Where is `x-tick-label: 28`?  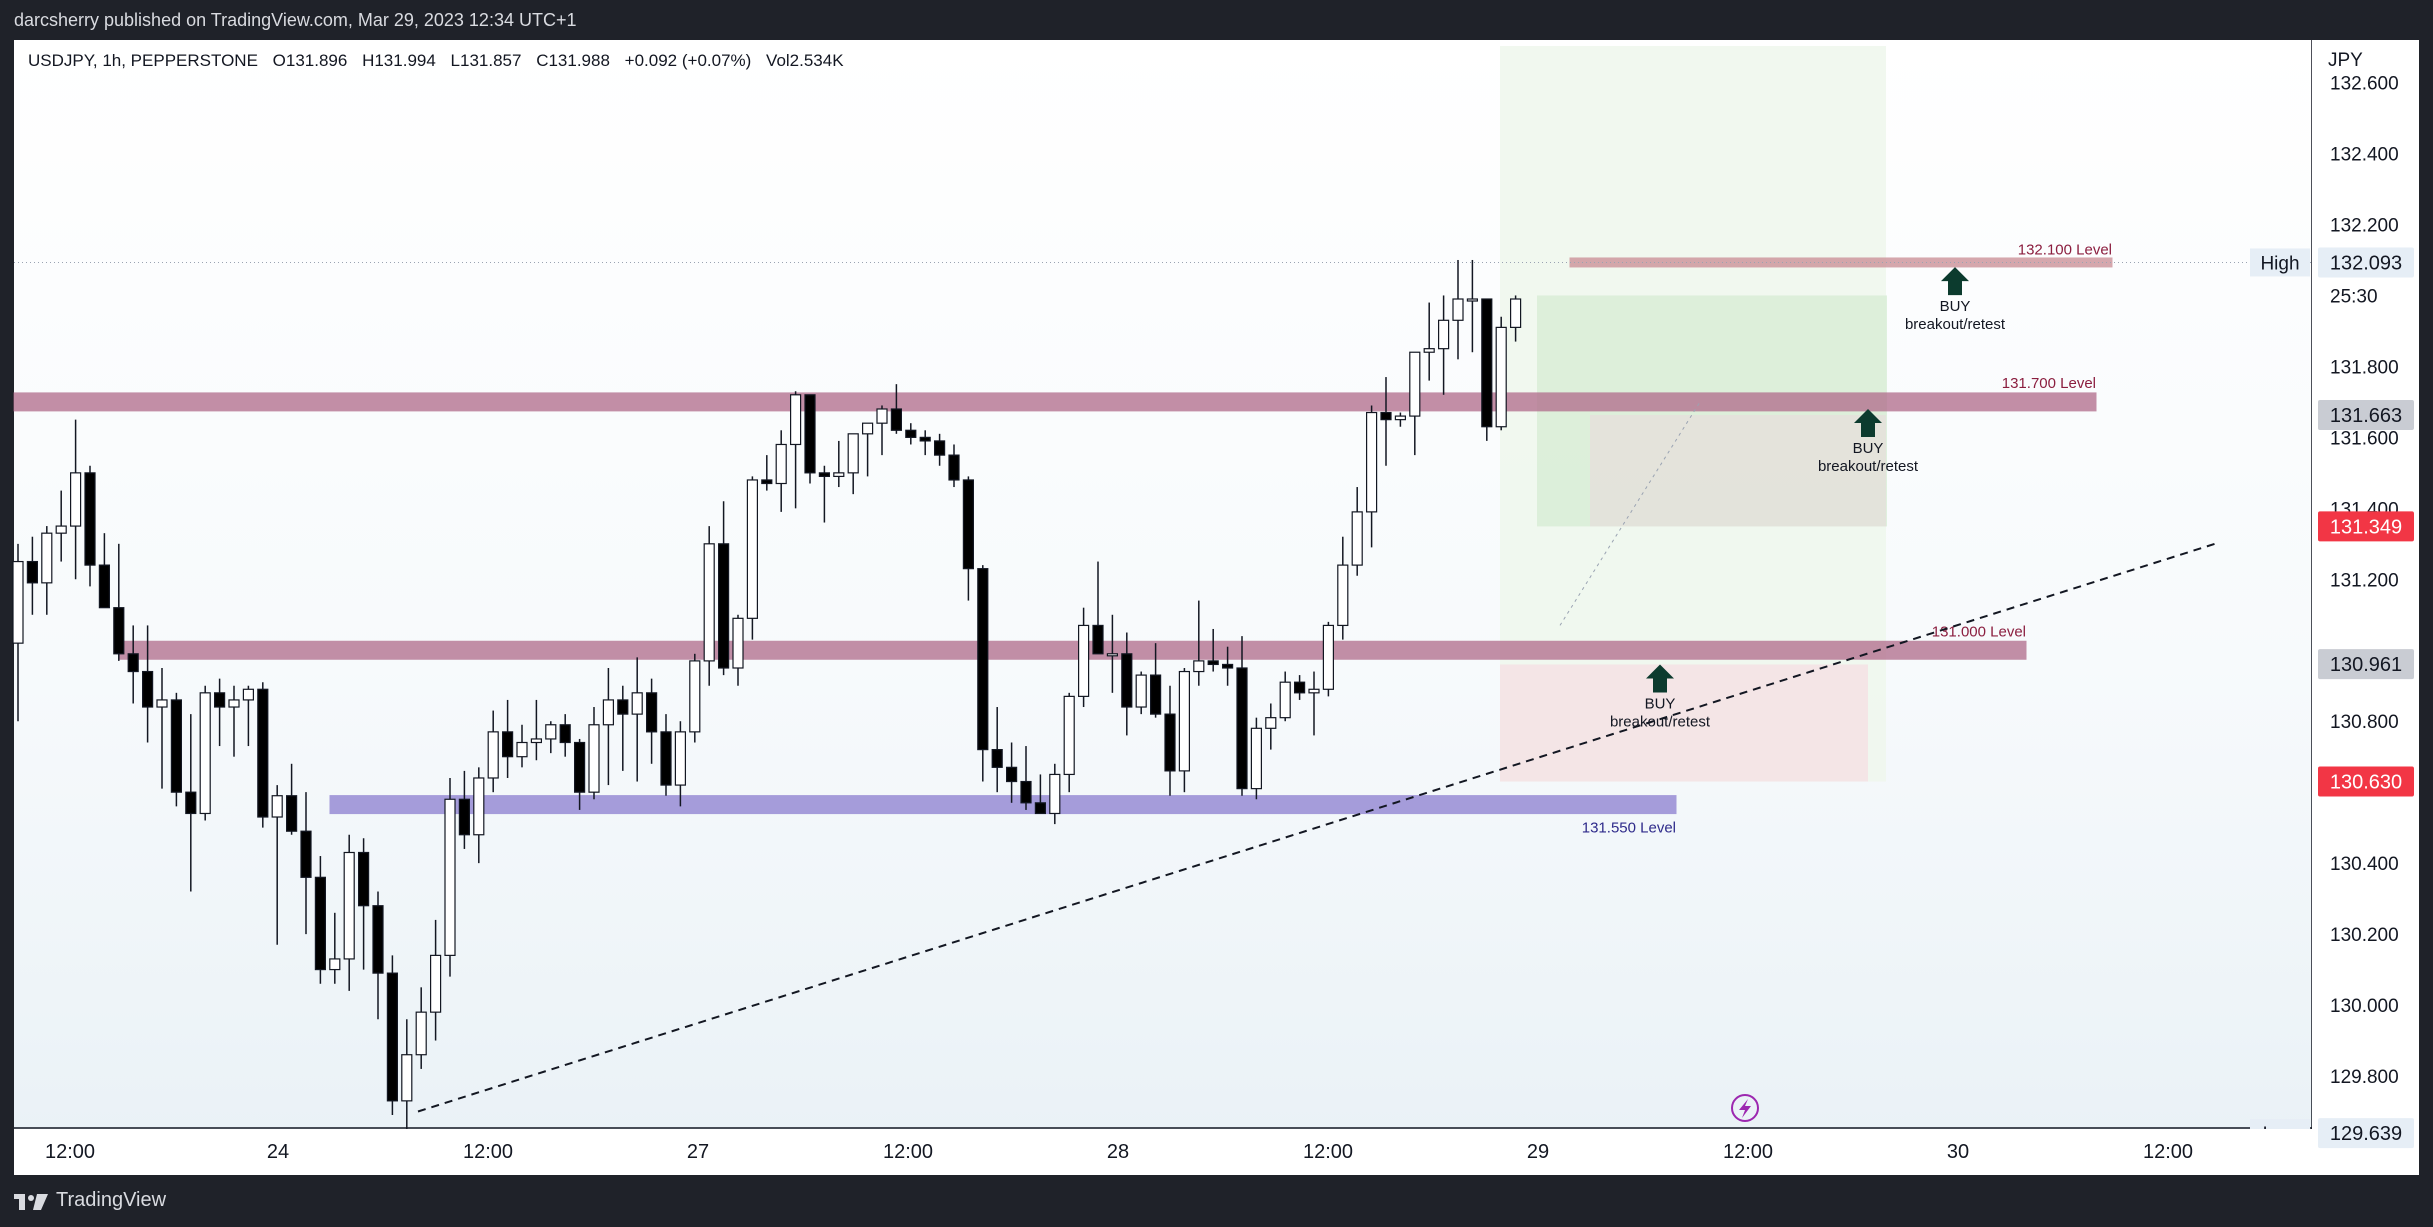 x-tick-label: 28 is located at coordinates (1118, 1152).